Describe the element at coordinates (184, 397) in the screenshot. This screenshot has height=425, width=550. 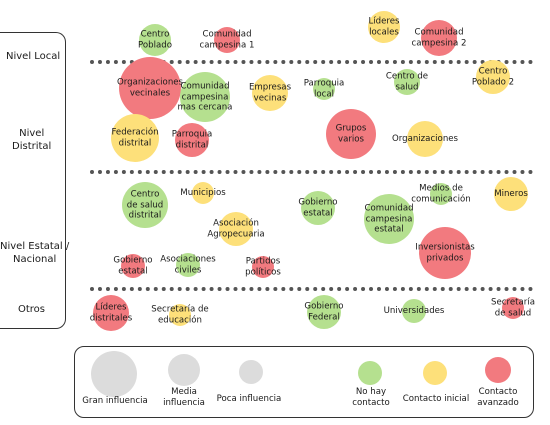
I see `legend-medium-label: Media influencia` at that location.